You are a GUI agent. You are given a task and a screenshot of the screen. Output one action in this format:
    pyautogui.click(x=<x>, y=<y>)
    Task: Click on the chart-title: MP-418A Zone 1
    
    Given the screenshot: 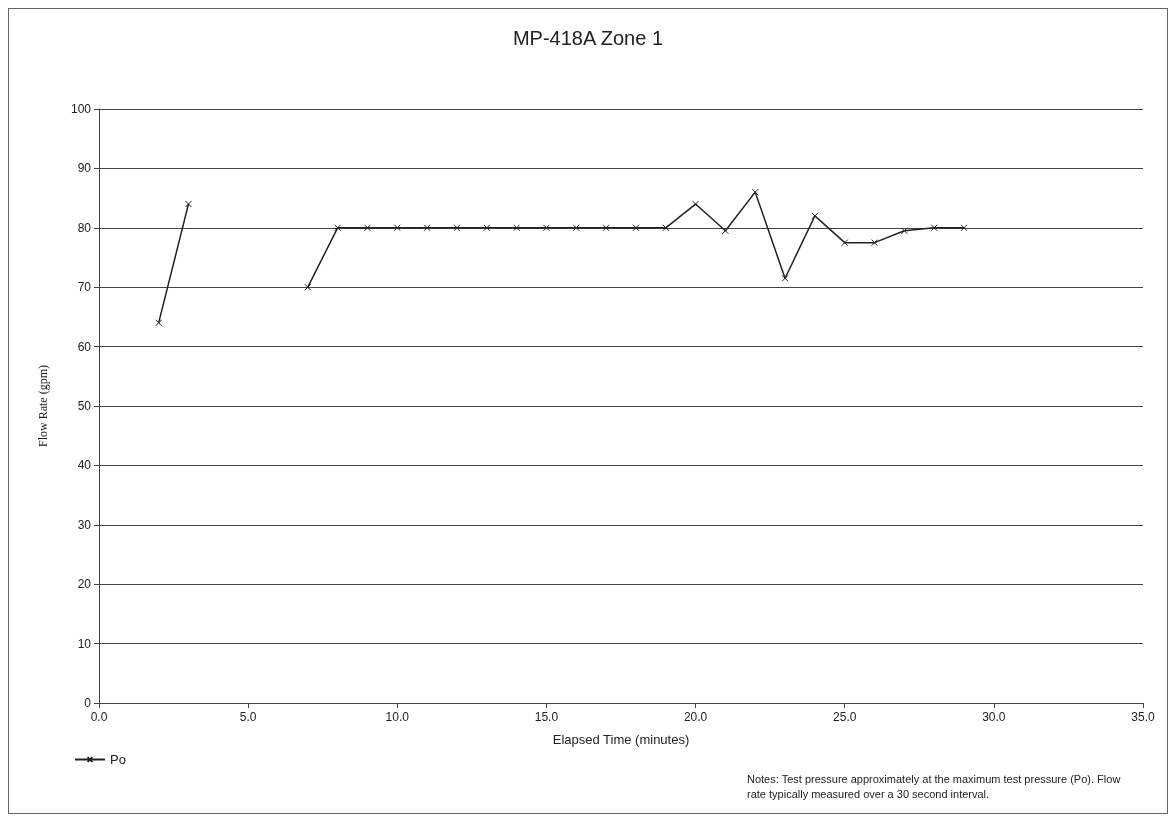 What is the action you would take?
    pyautogui.click(x=588, y=38)
    